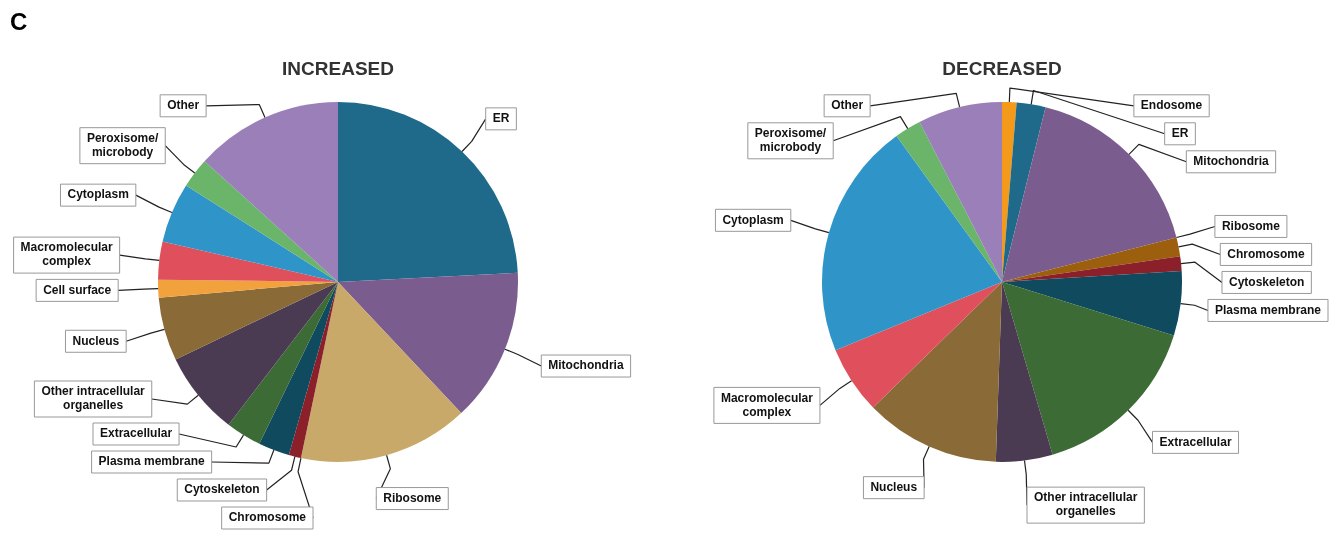  I want to click on chart-title: INCREASED, so click(338, 68).